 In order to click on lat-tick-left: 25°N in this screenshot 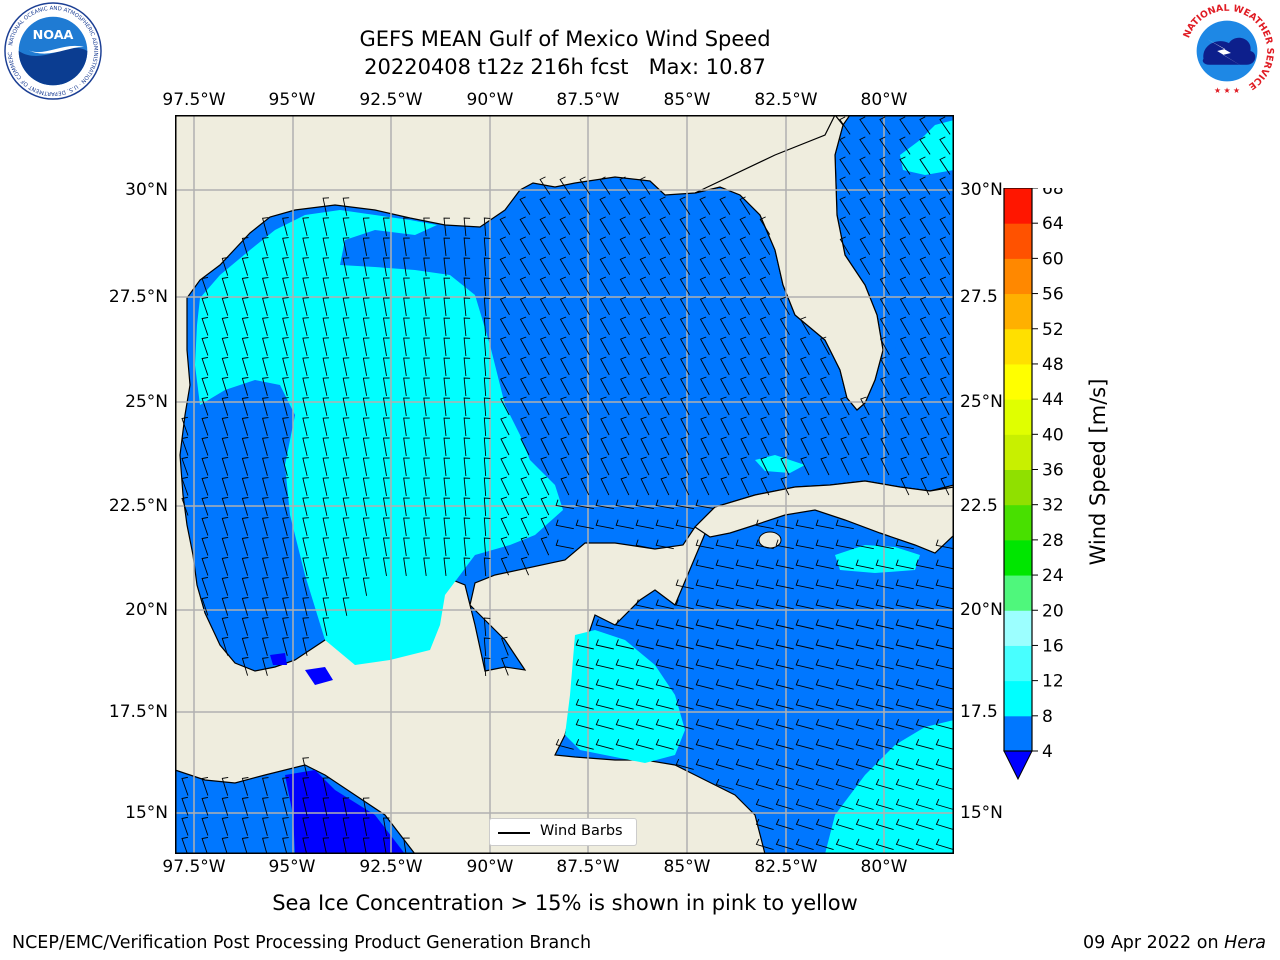, I will do `click(146, 402)`.